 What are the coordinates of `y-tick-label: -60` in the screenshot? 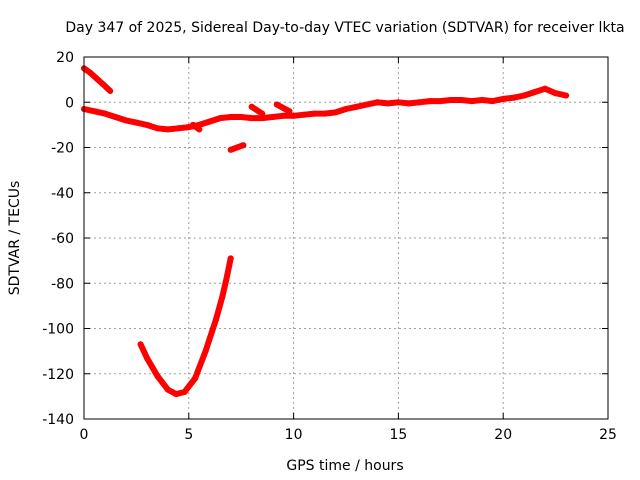 It's located at (62, 239).